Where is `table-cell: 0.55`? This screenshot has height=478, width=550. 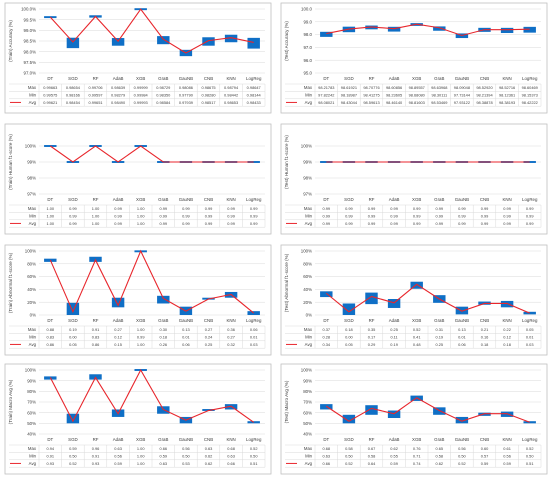
table-cell: 0.55 is located at coordinates (394, 455).